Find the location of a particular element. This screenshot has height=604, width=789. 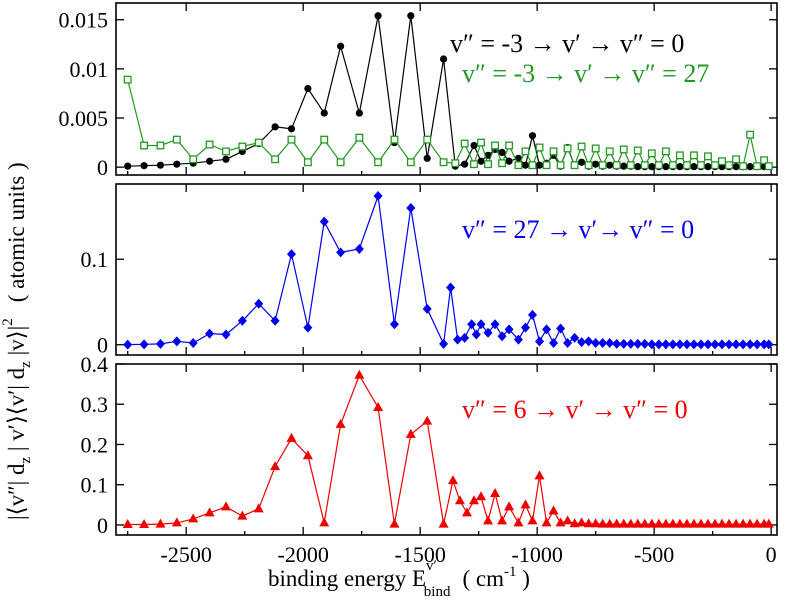

x-label-units-open: ( cm is located at coordinates (483, 578).